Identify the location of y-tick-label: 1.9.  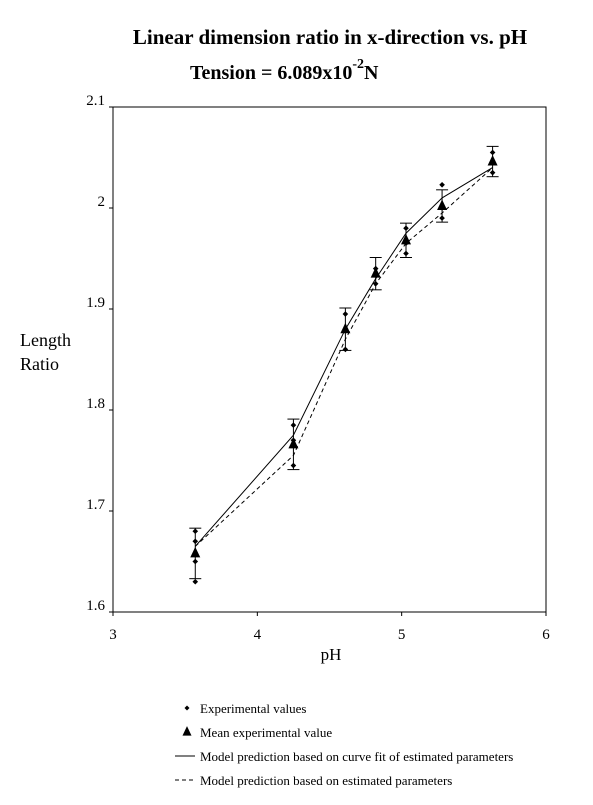
(95, 303).